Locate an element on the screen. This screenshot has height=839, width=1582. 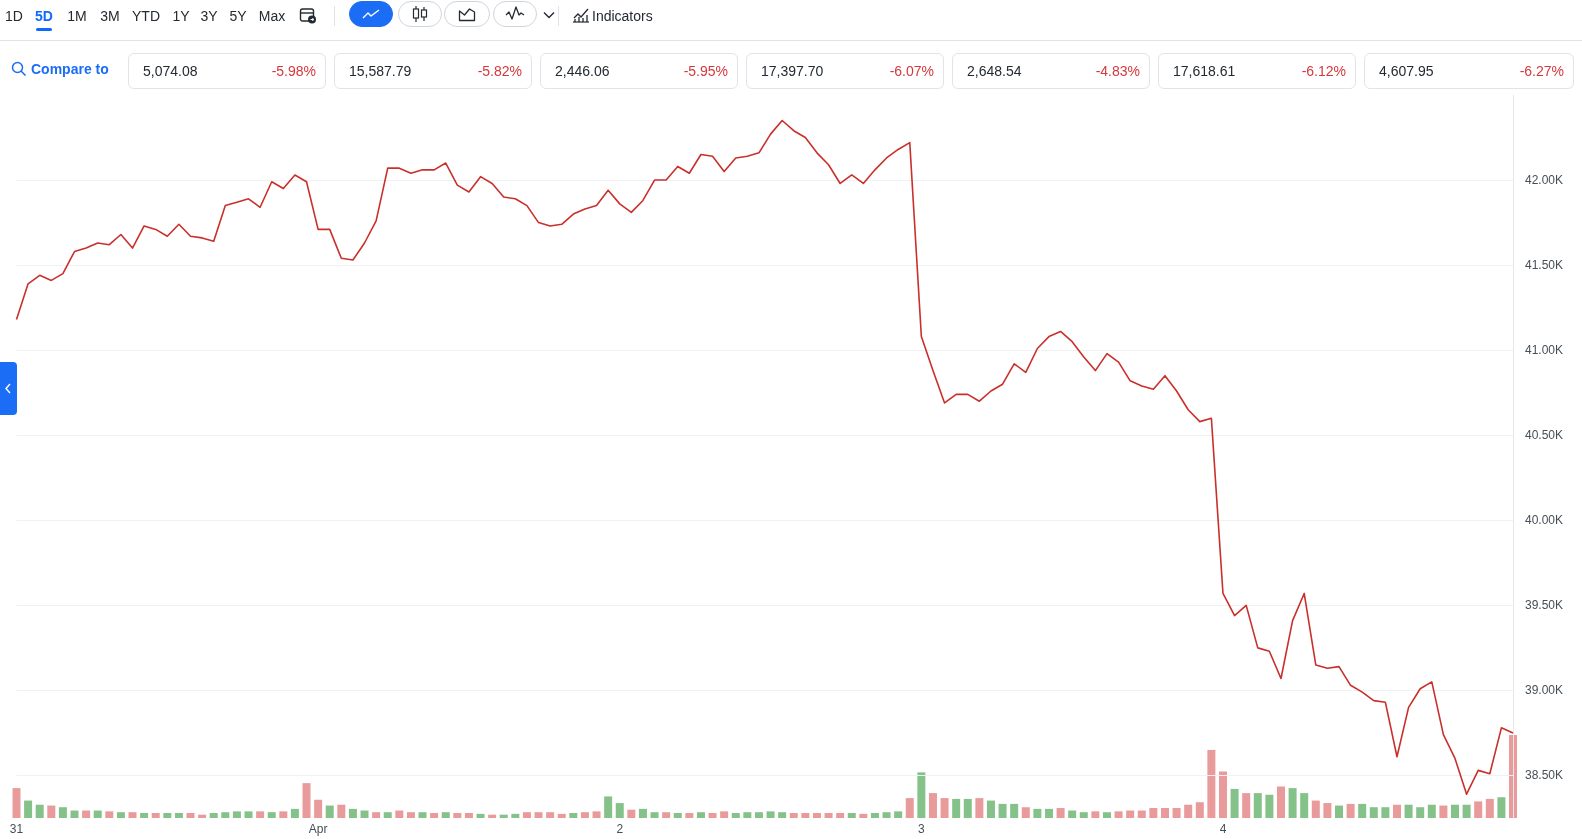
y-tick-label: 38.50K is located at coordinates (1544, 775).